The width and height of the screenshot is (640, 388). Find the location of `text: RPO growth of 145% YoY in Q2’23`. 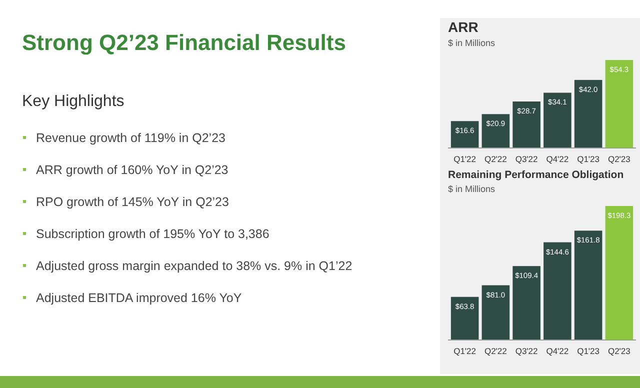

text: RPO growth of 145% YoY in Q2’23 is located at coordinates (132, 202).